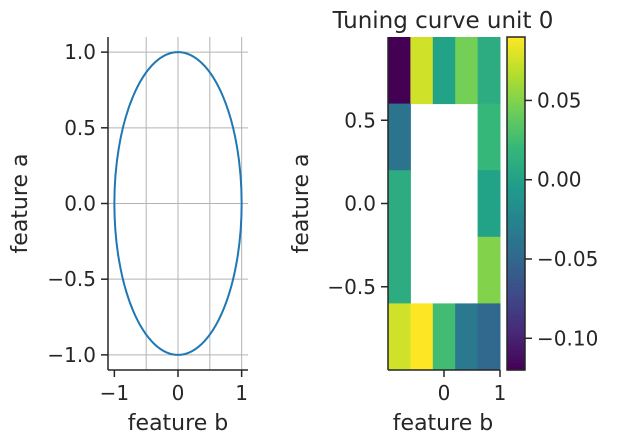 The image size is (617, 446). What do you see at coordinates (71, 355) in the screenshot?
I see `y-tick-label-4: −1.0` at bounding box center [71, 355].